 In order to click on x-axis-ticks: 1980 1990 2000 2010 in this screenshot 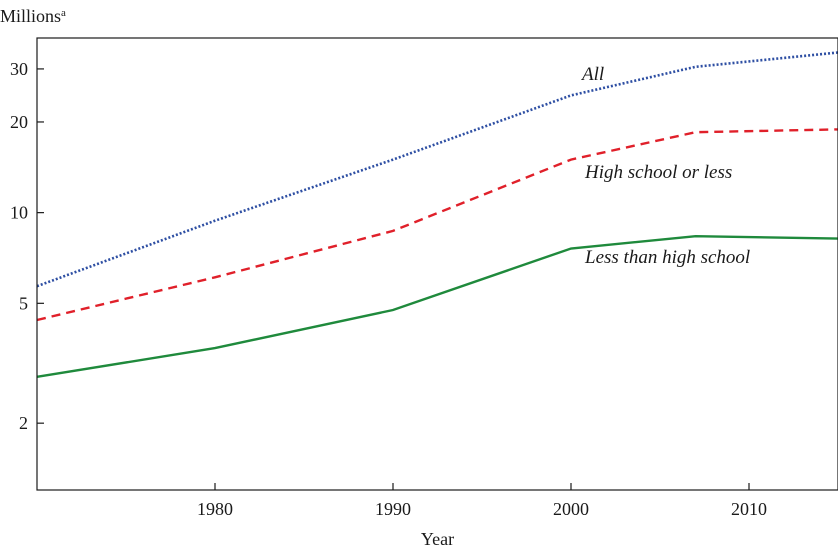, I will do `click(482, 501)`.